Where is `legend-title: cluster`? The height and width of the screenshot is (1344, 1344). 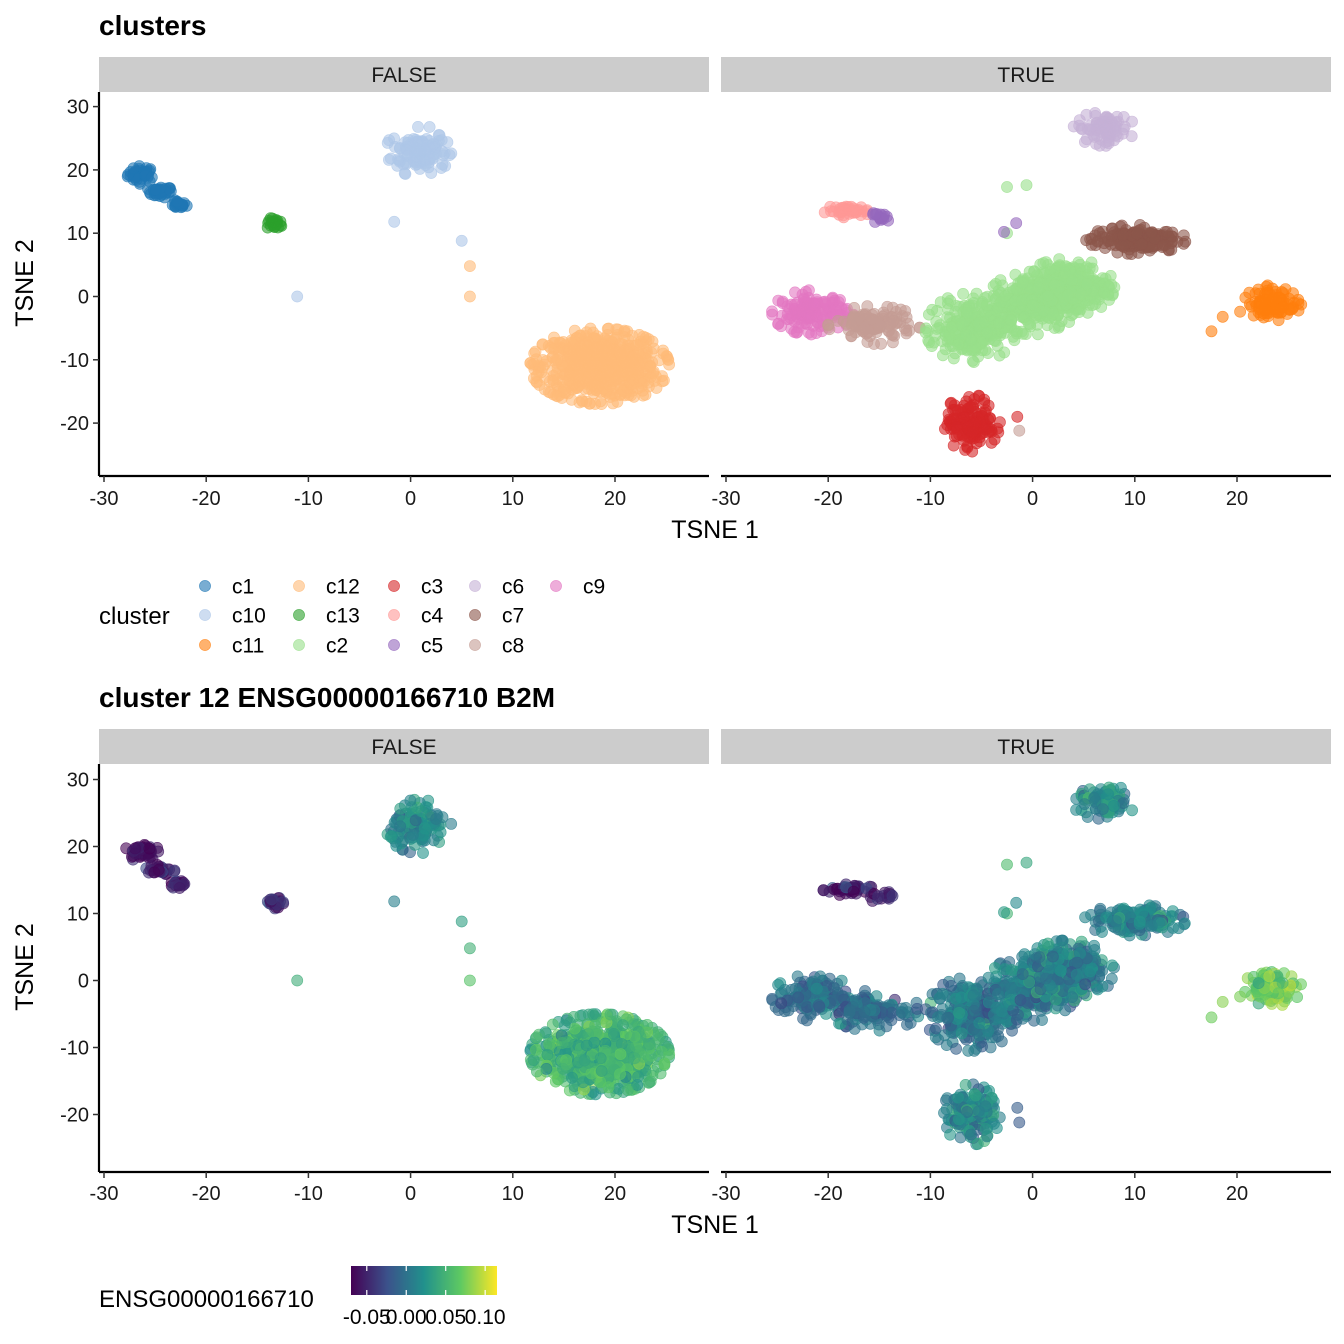 legend-title: cluster is located at coordinates (134, 616).